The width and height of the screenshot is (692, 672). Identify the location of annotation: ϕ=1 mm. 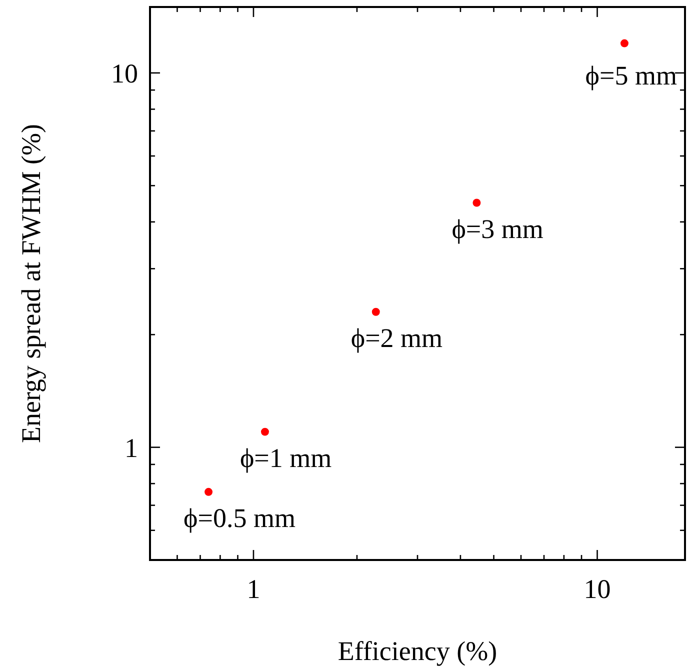
(286, 457).